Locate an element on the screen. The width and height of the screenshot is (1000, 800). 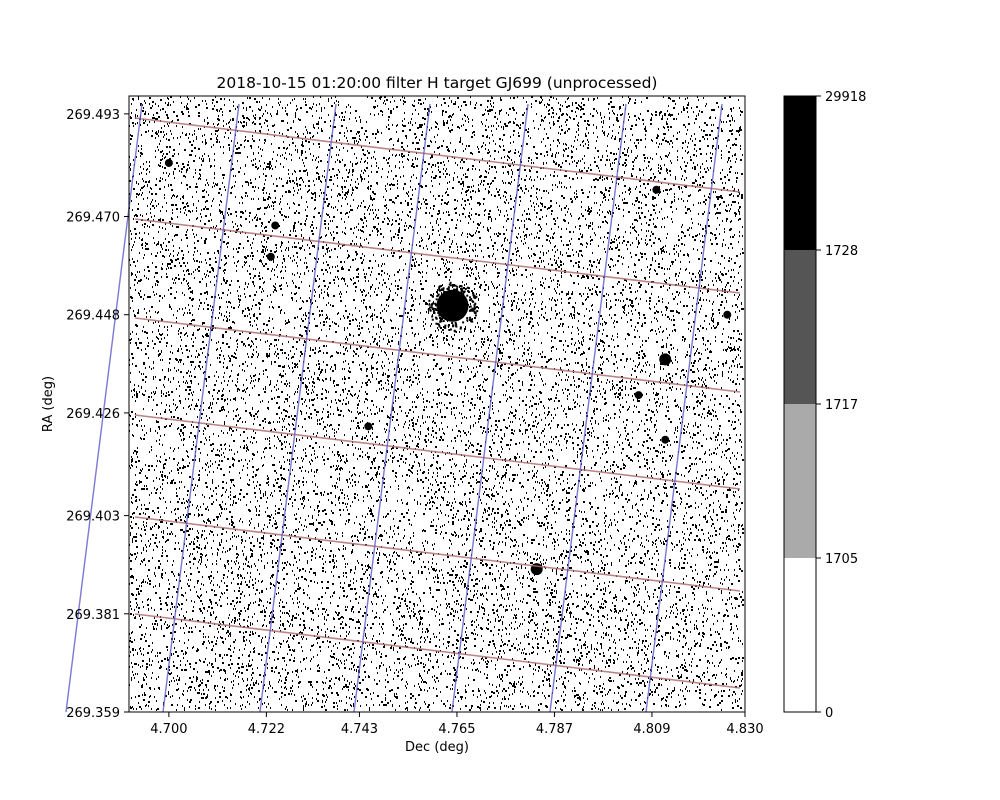
colorbar-tick-label: 1728 is located at coordinates (841, 251).